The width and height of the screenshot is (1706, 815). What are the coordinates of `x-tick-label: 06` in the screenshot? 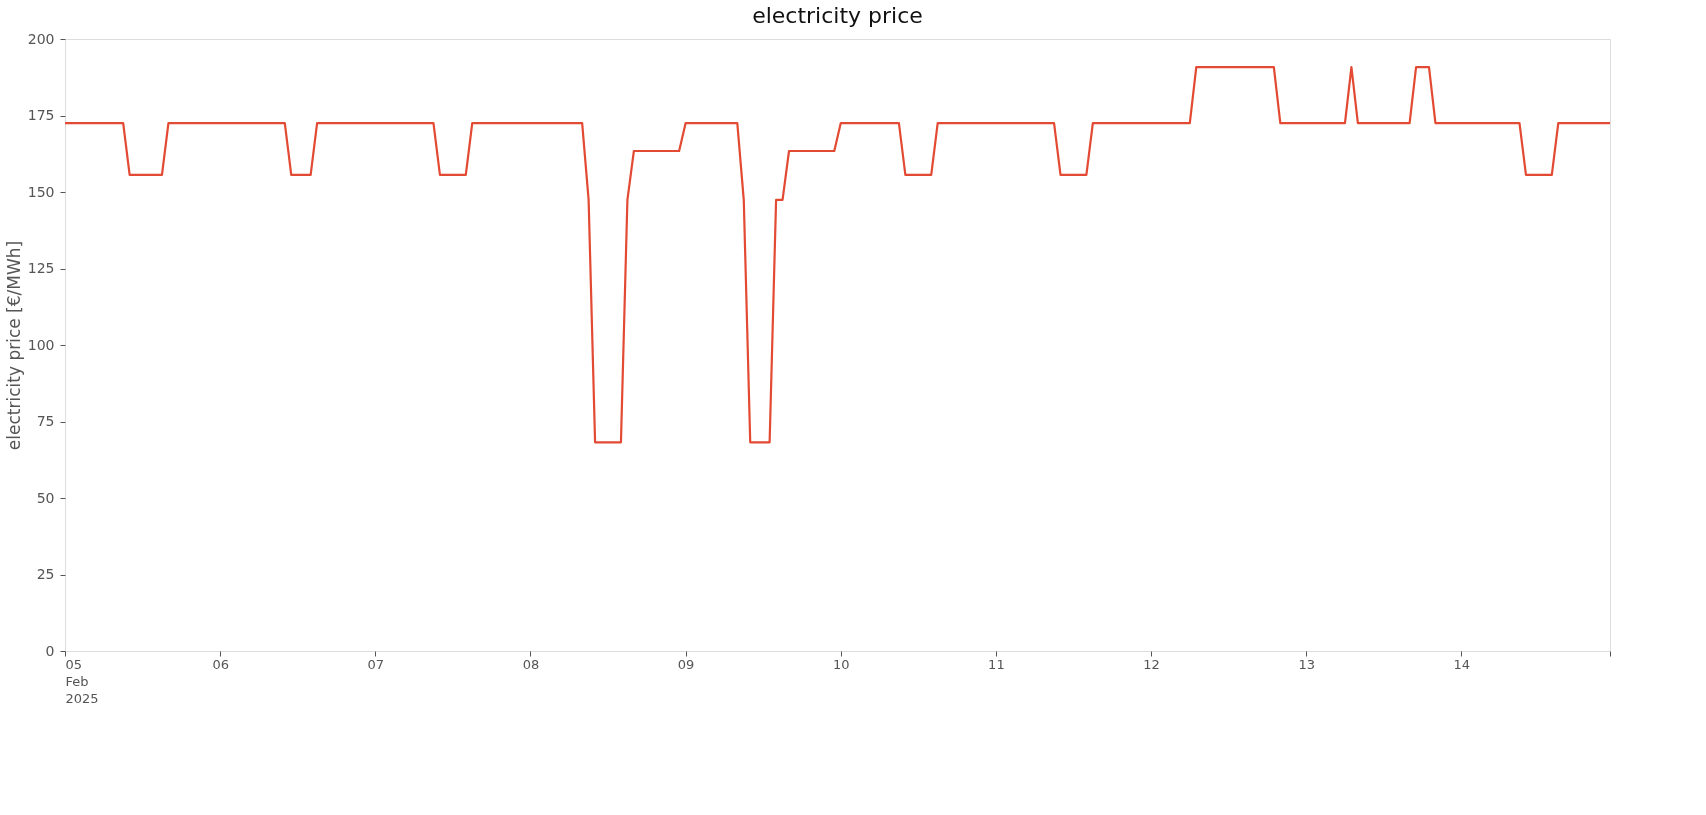 It's located at (220, 664).